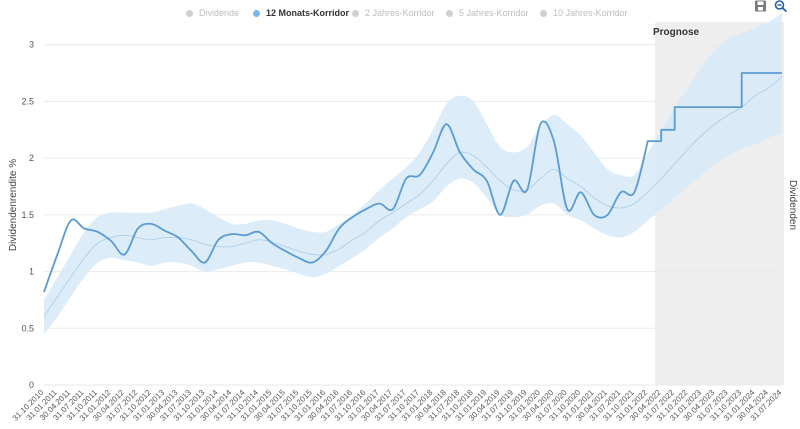 The image size is (800, 429). What do you see at coordinates (771, 6) in the screenshot?
I see `chart-toolbar` at bounding box center [771, 6].